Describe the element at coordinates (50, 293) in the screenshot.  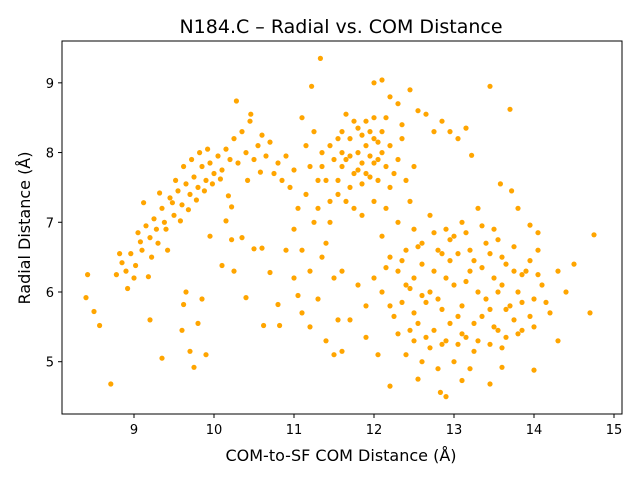
I see `y-tick-label: 6` at that location.